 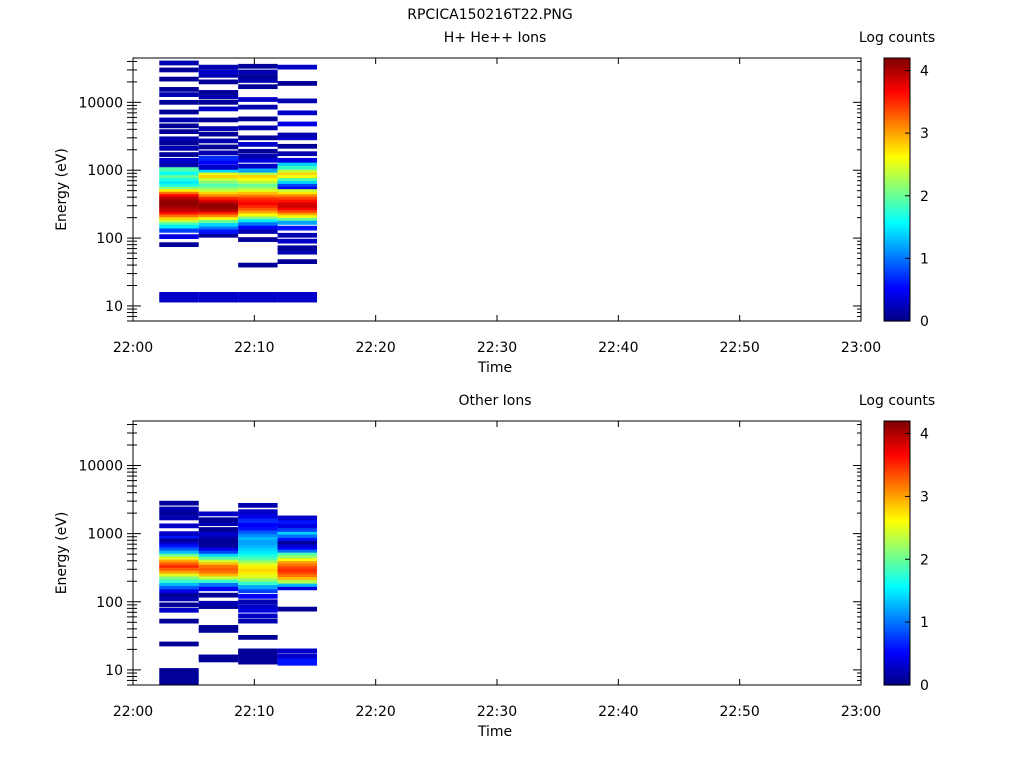 What do you see at coordinates (897, 401) in the screenshot?
I see `colorbar-label: Log counts` at bounding box center [897, 401].